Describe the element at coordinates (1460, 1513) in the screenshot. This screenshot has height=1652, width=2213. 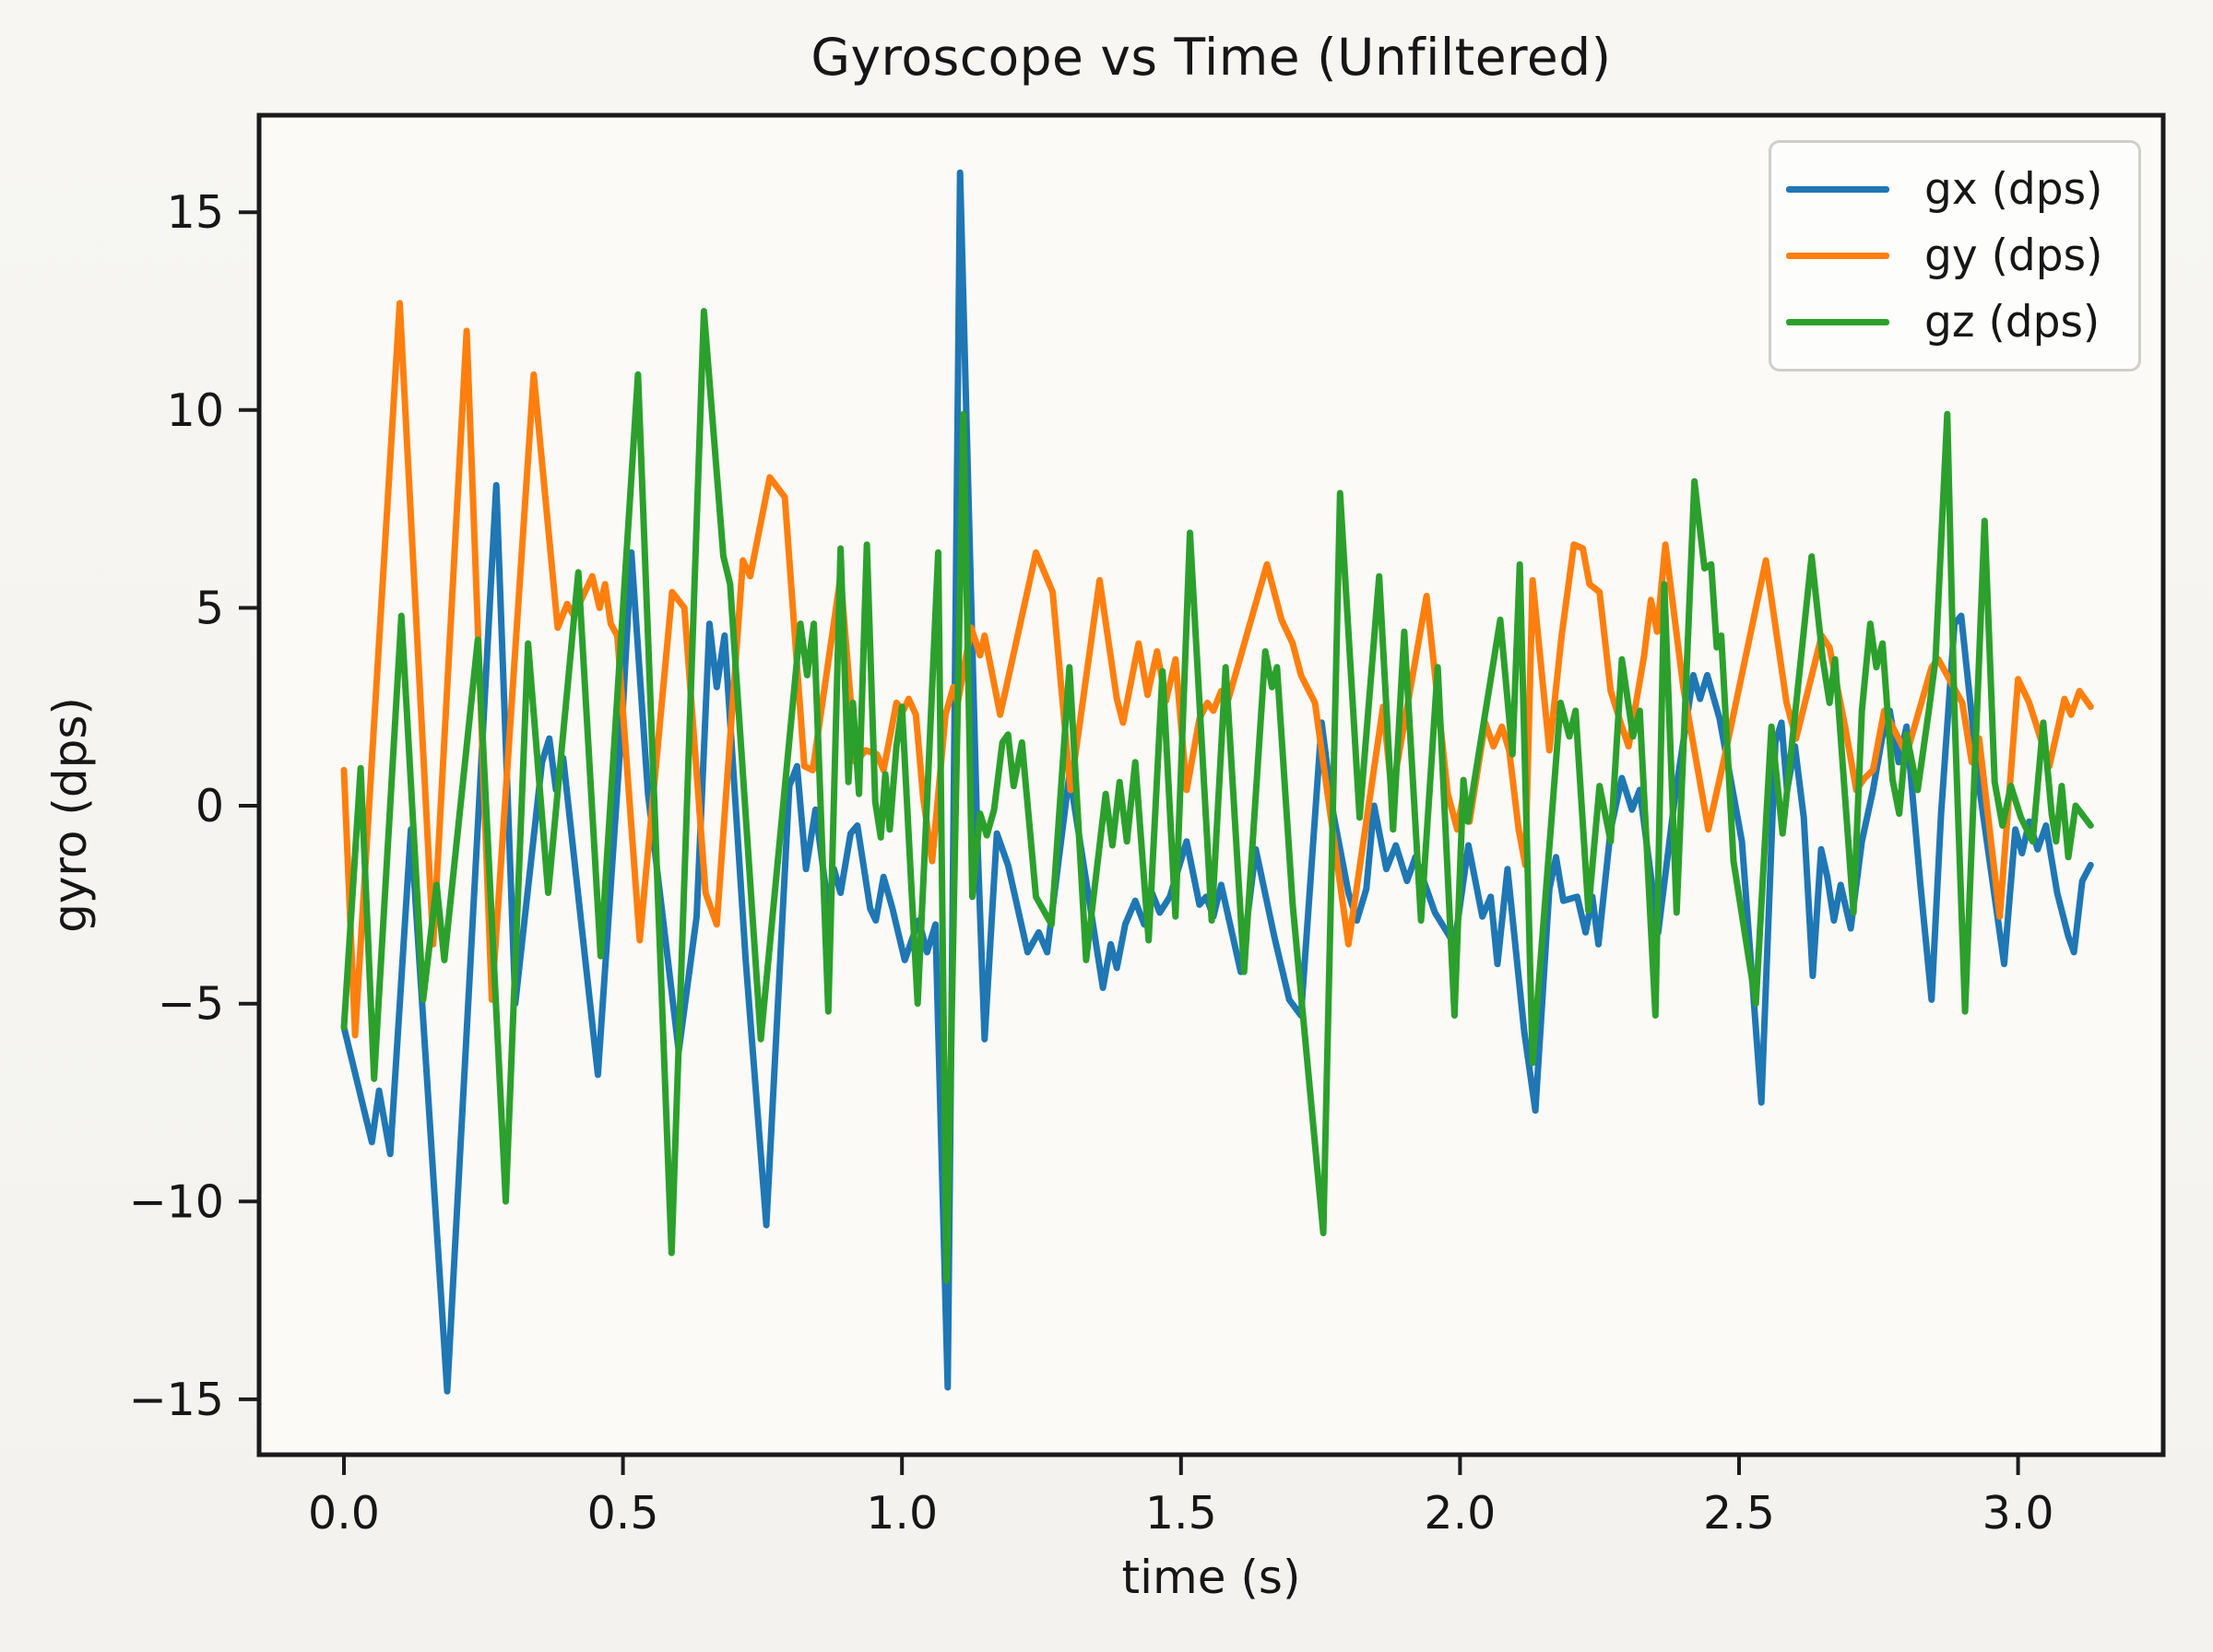
I see `x-tick-label-2.0: 2.0` at that location.